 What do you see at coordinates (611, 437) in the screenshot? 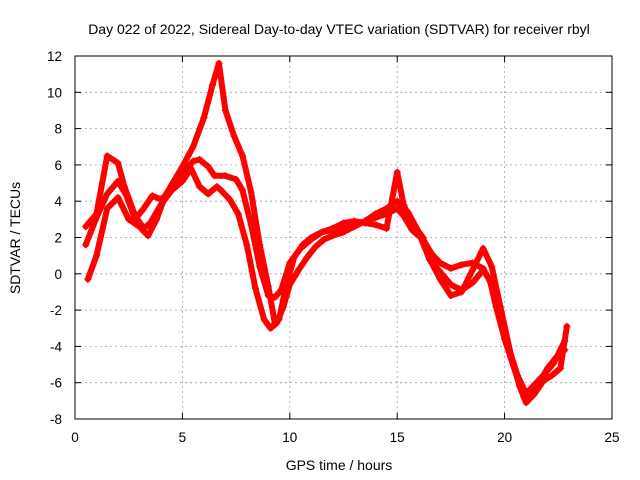
I see `x-tick-label: 25` at bounding box center [611, 437].